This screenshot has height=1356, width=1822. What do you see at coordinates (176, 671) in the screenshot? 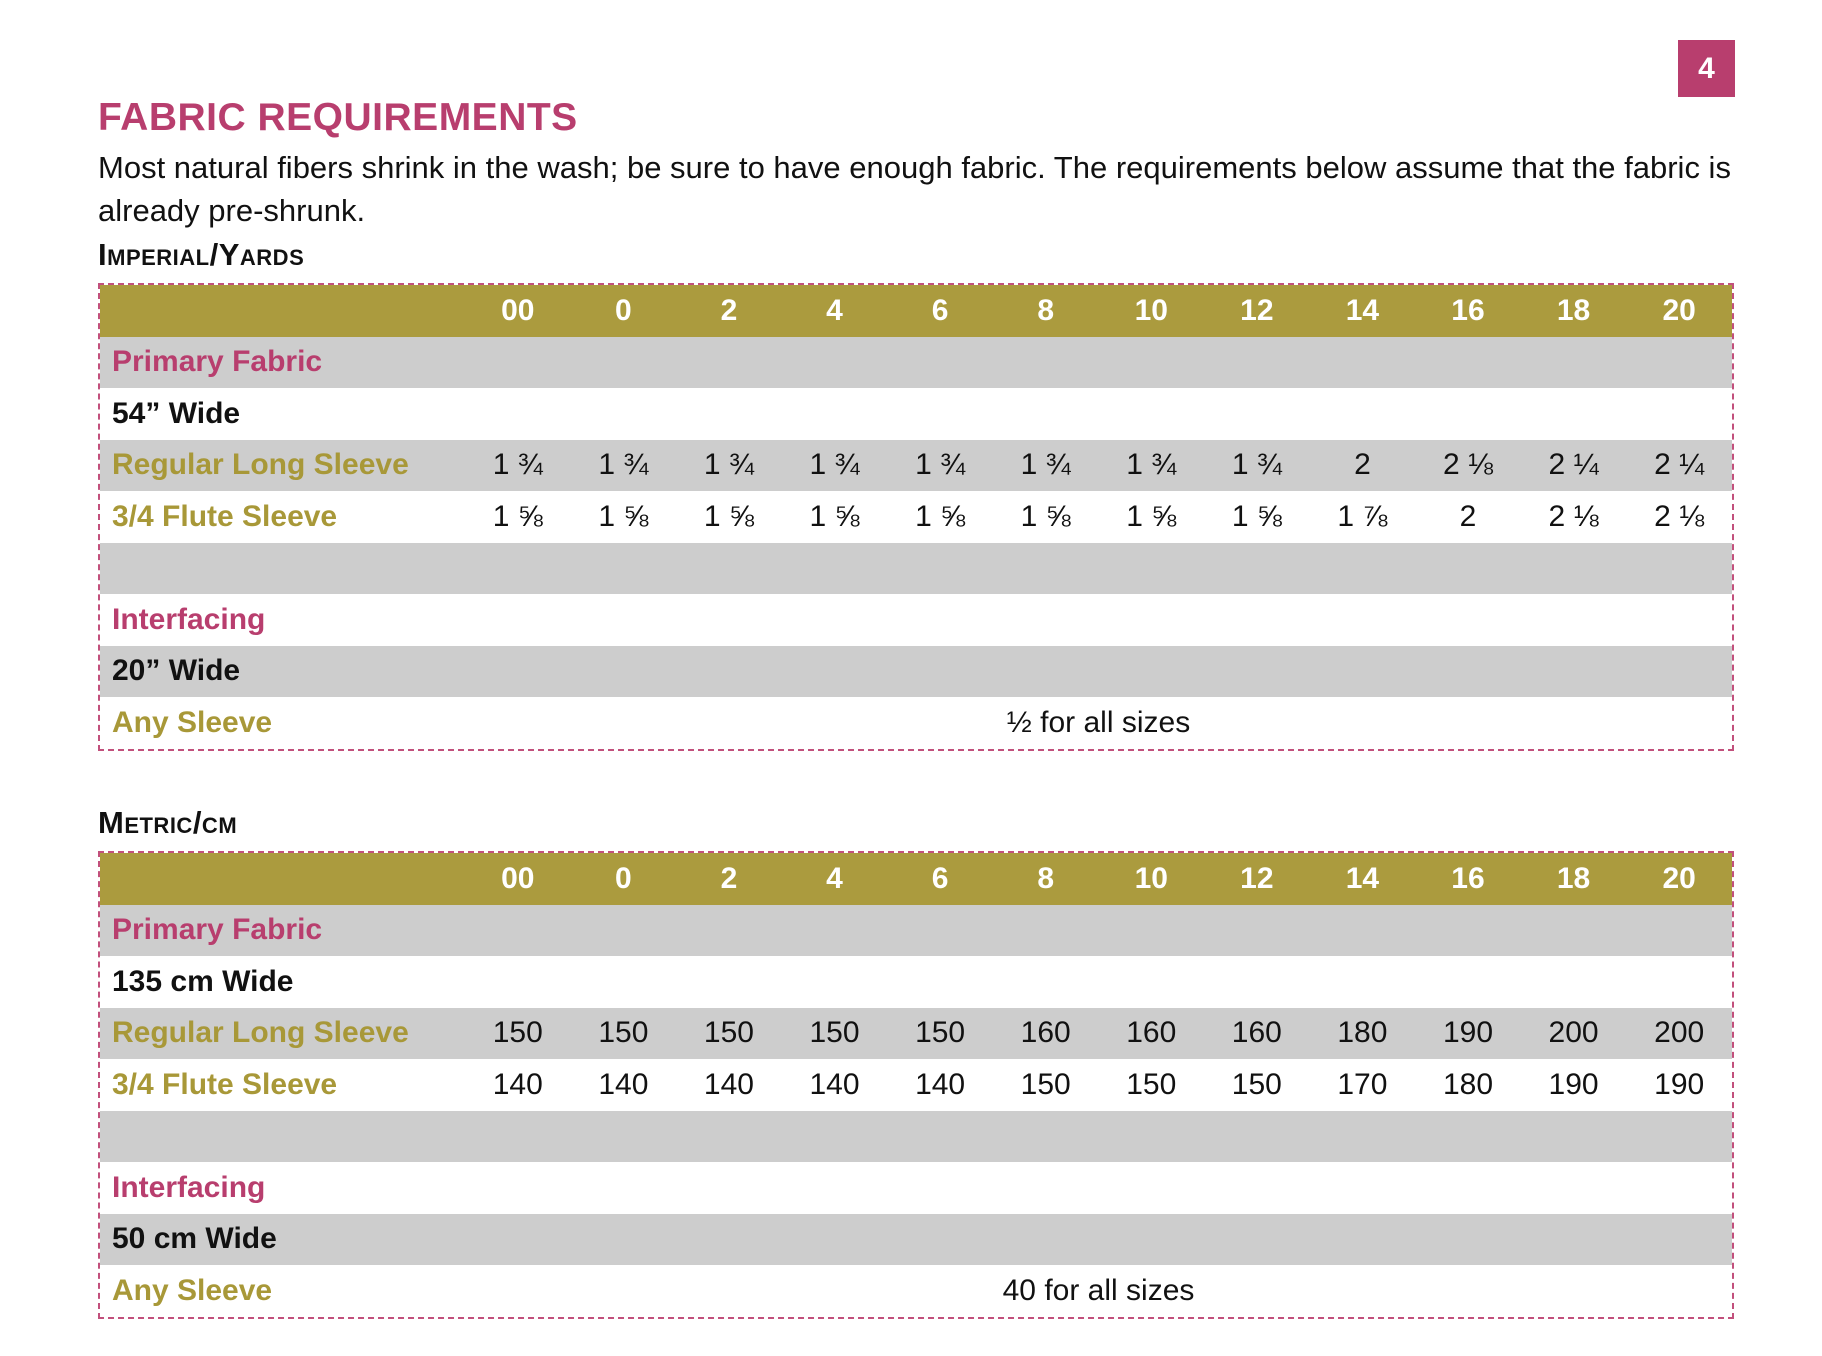
I see `interfacing-width-label: 20” Wide` at bounding box center [176, 671].